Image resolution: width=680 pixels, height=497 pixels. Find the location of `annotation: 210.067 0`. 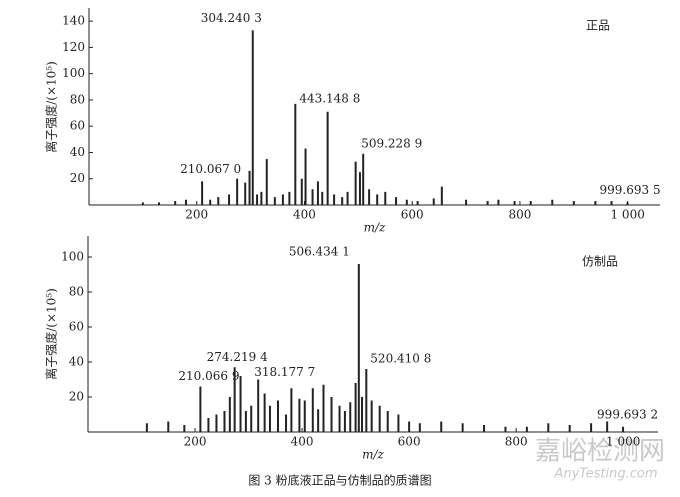

annotation: 210.067 0 is located at coordinates (210, 169).